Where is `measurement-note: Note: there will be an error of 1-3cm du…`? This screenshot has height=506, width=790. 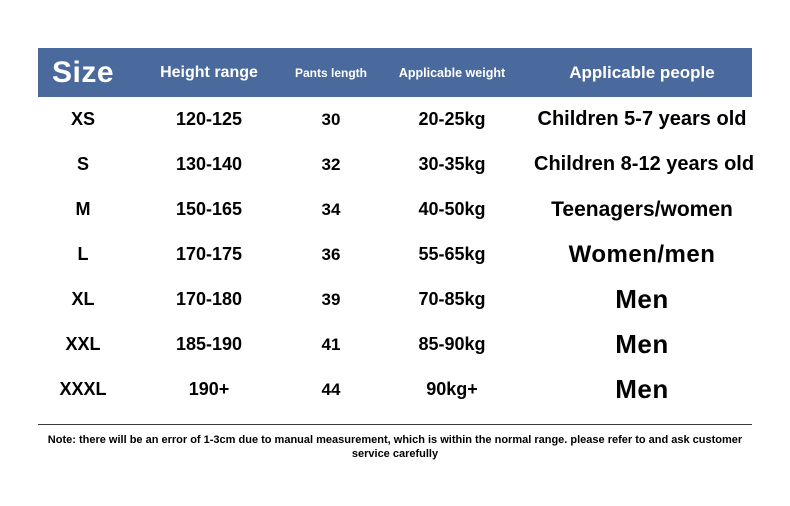 measurement-note: Note: there will be an error of 1-3cm du… is located at coordinates (395, 447).